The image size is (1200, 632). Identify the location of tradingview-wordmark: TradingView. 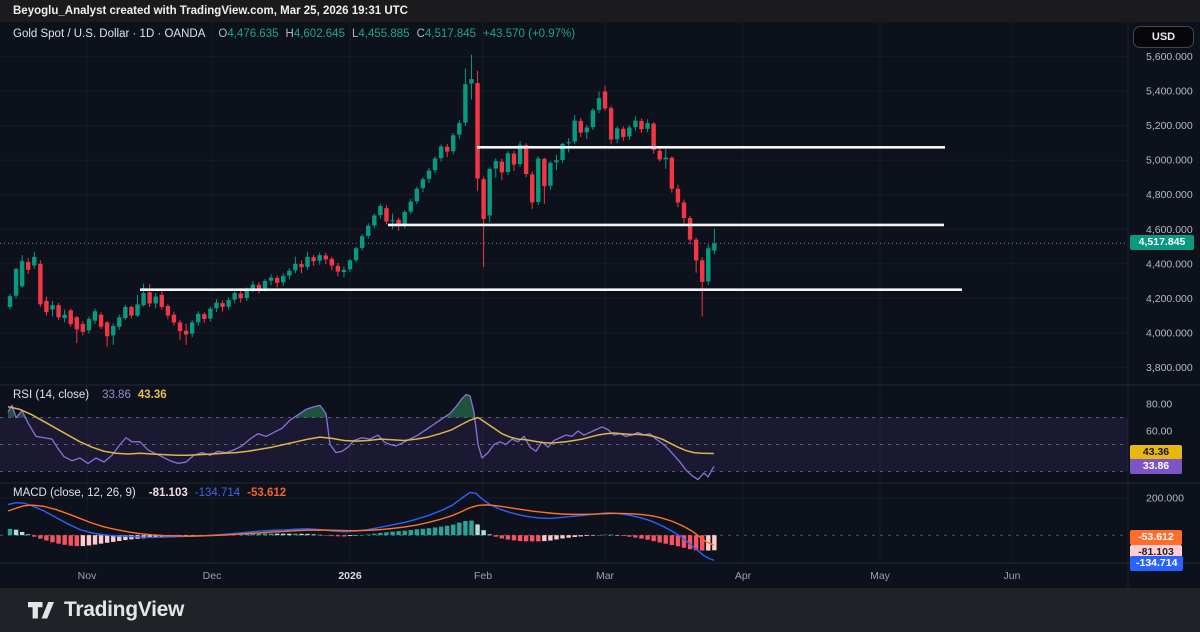
(124, 609).